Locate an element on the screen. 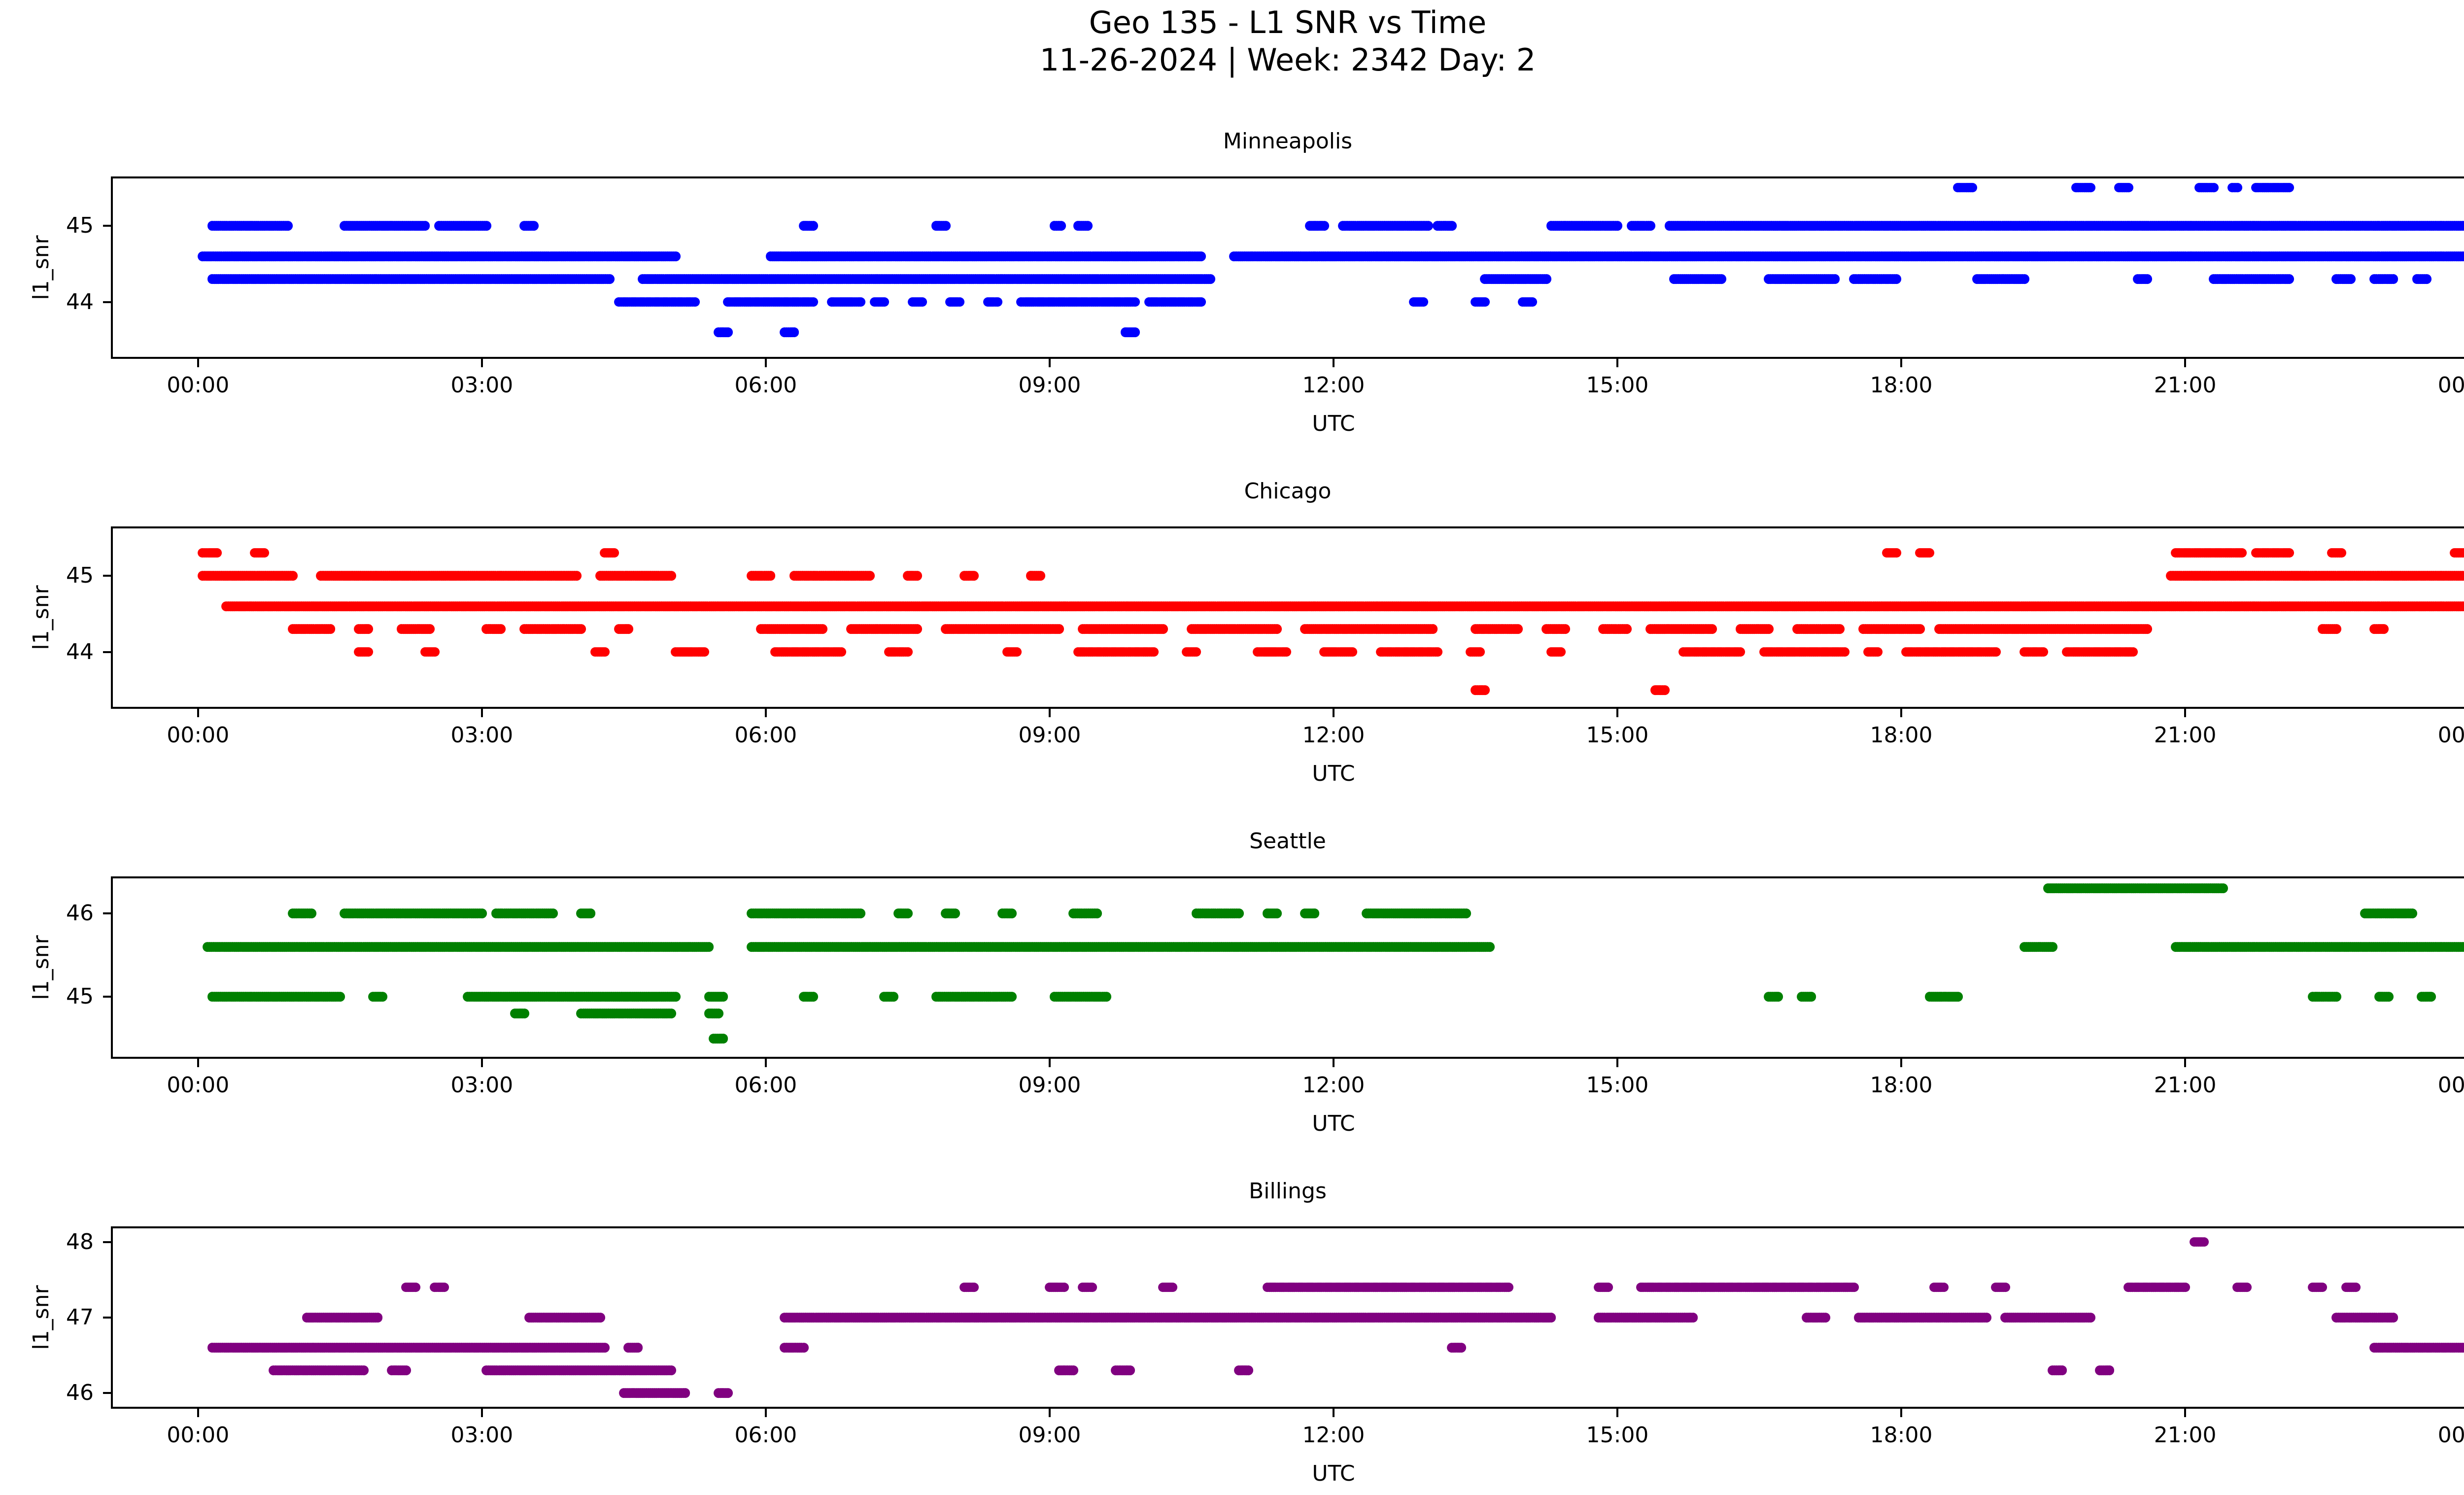 This screenshot has height=1495, width=2464. figure-title-line-1: Geo 135 - L1 SNR vs Time is located at coordinates (1288, 22).